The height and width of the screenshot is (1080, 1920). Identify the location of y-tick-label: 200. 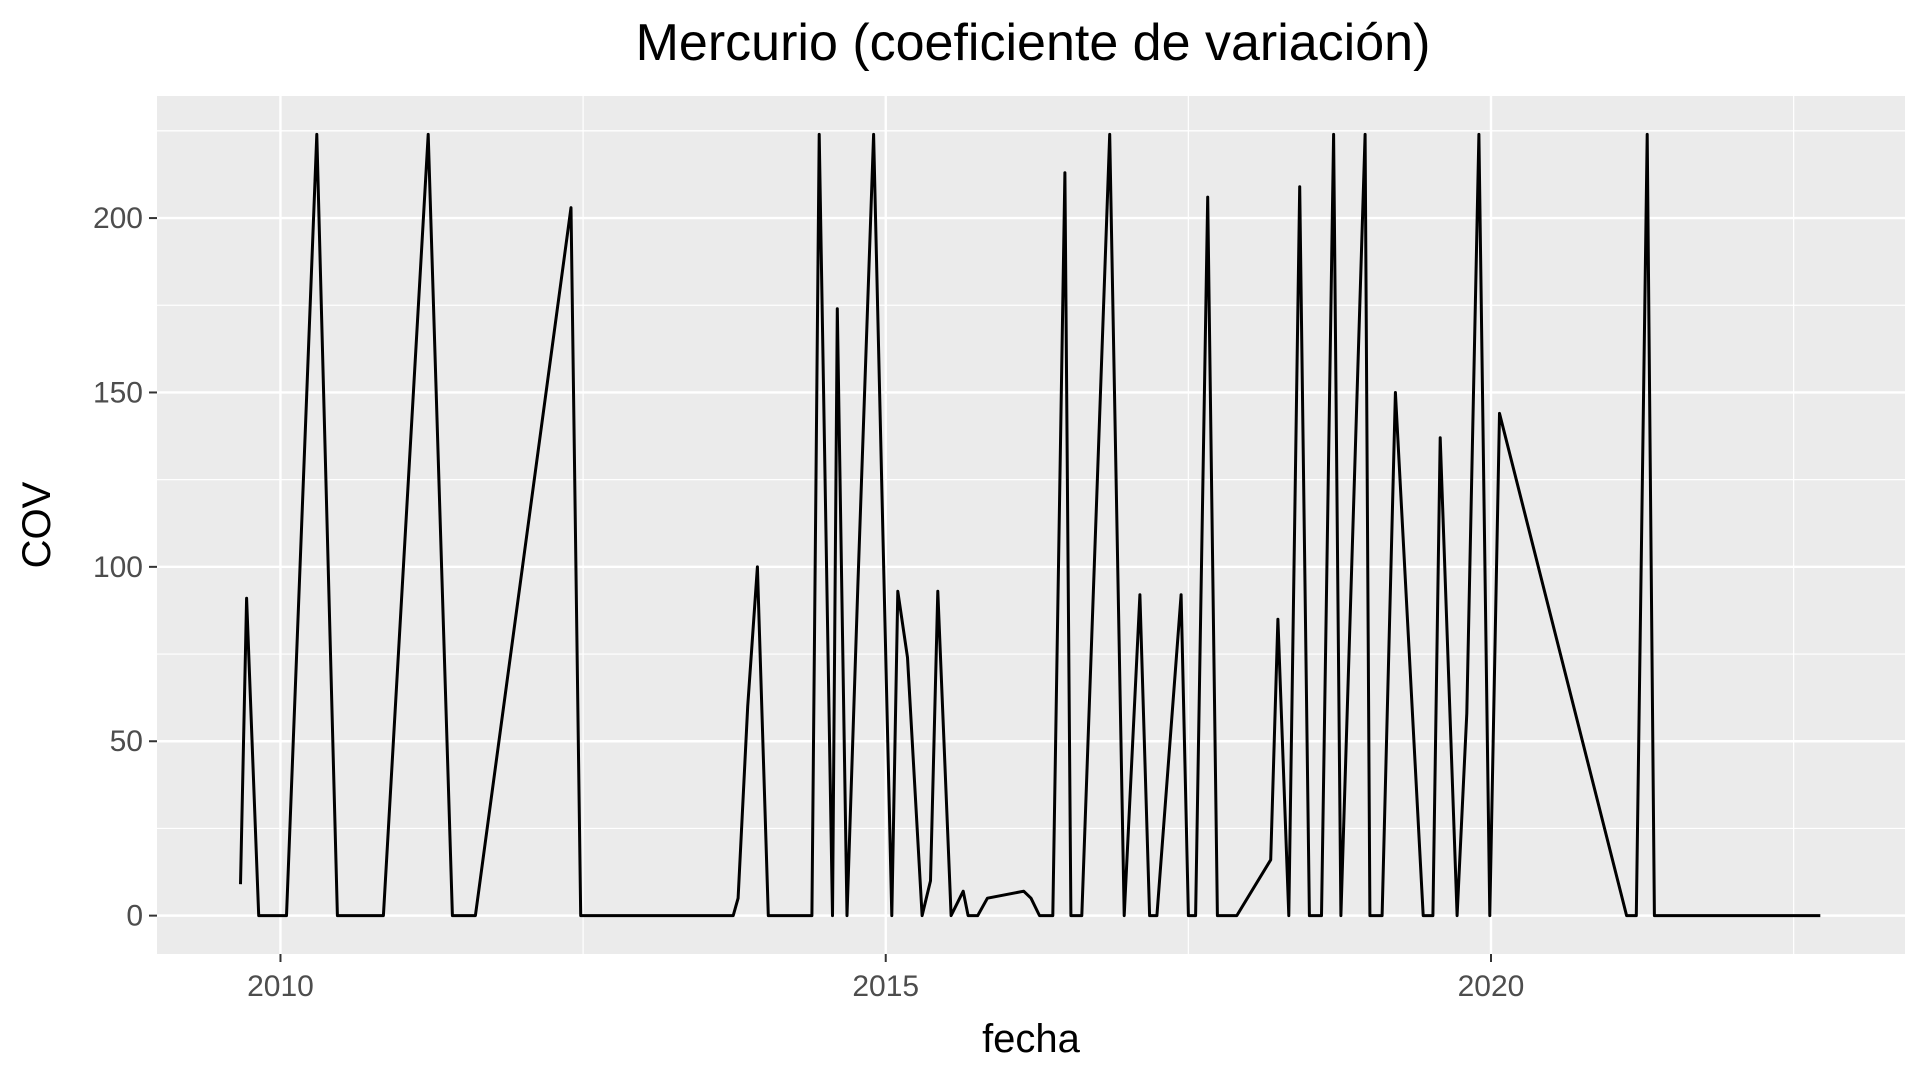
(118, 218).